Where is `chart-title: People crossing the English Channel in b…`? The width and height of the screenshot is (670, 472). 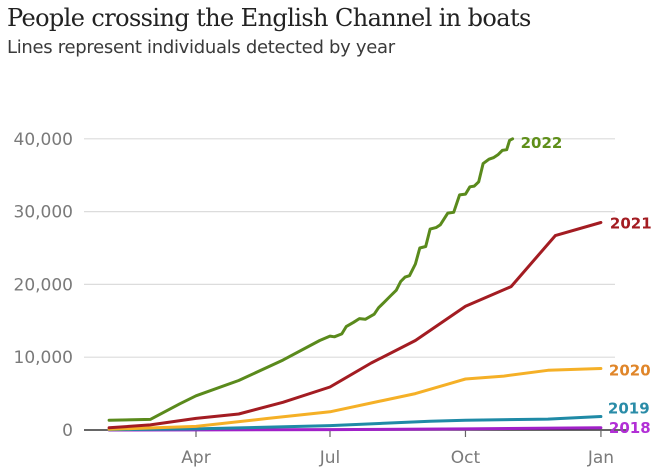
chart-title: People crossing the English Channel in b… is located at coordinates (269, 18).